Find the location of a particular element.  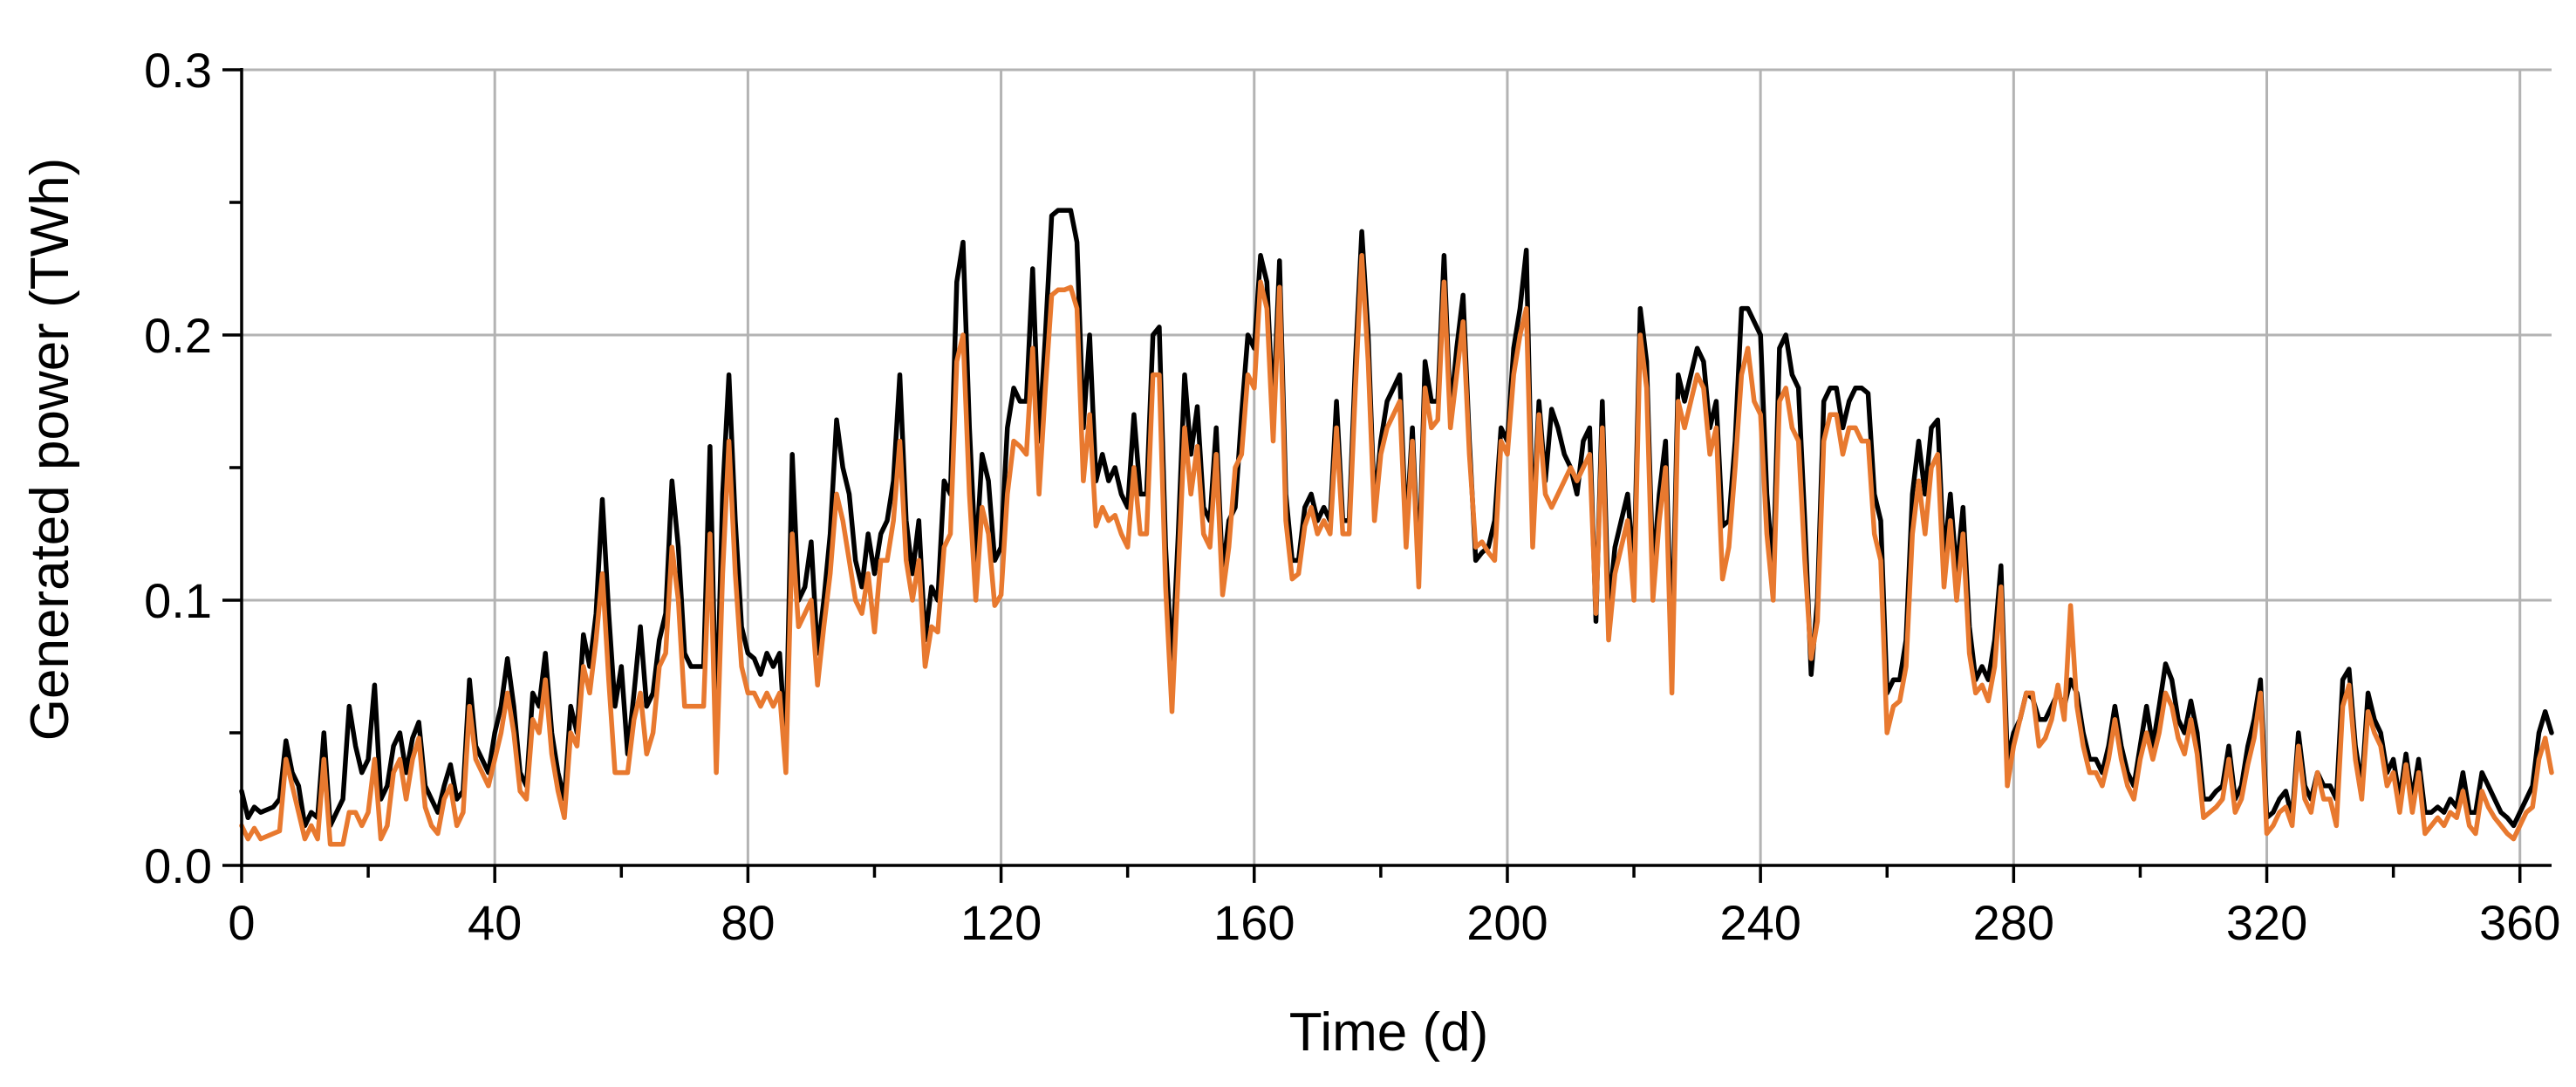

x-tick-label-240: 240 is located at coordinates (1759, 922).